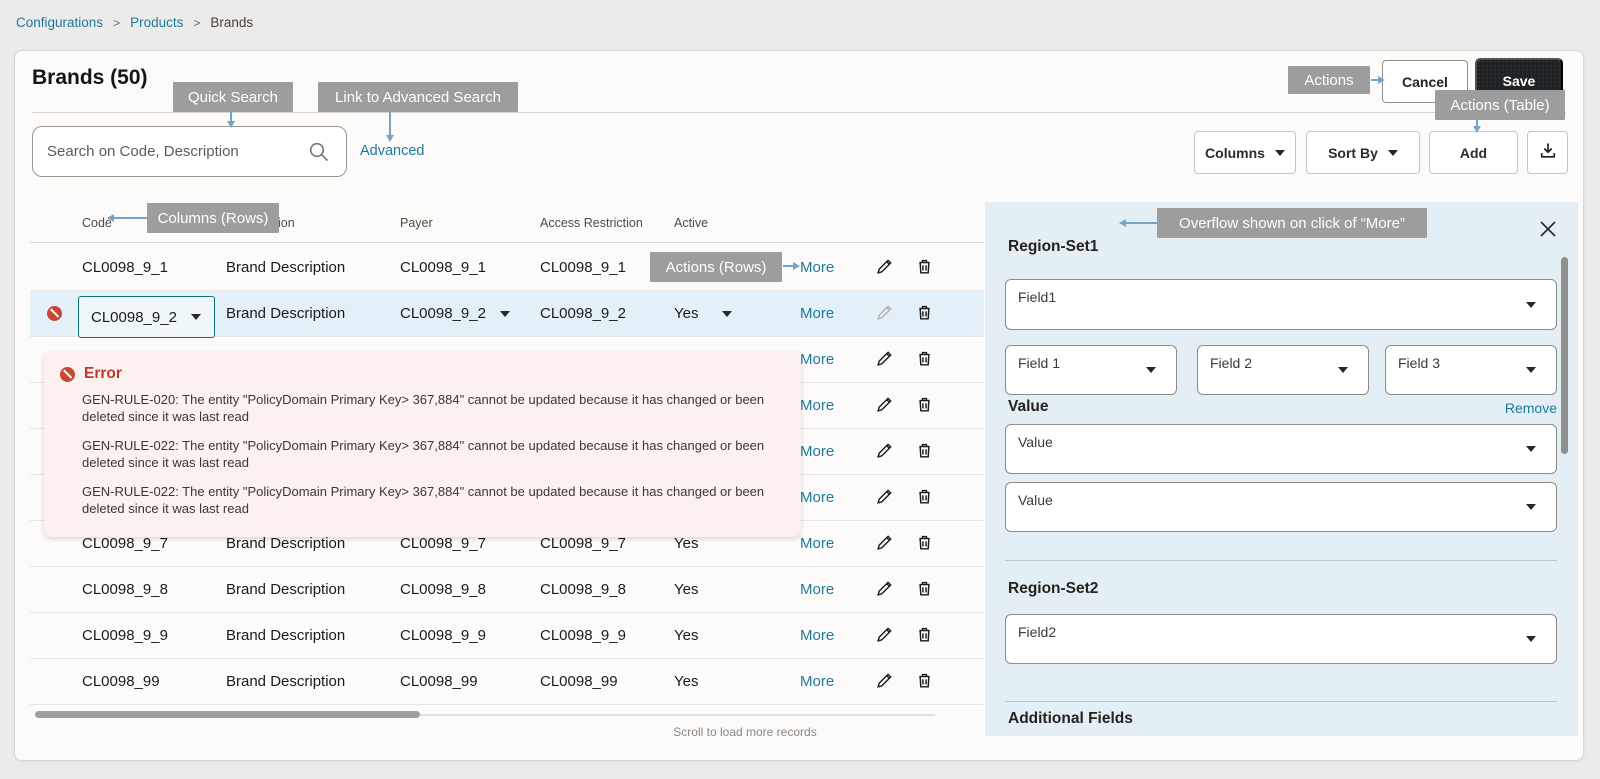  Describe the element at coordinates (443, 635) in the screenshot. I see `cell-payer: CL0098_9_9` at that location.